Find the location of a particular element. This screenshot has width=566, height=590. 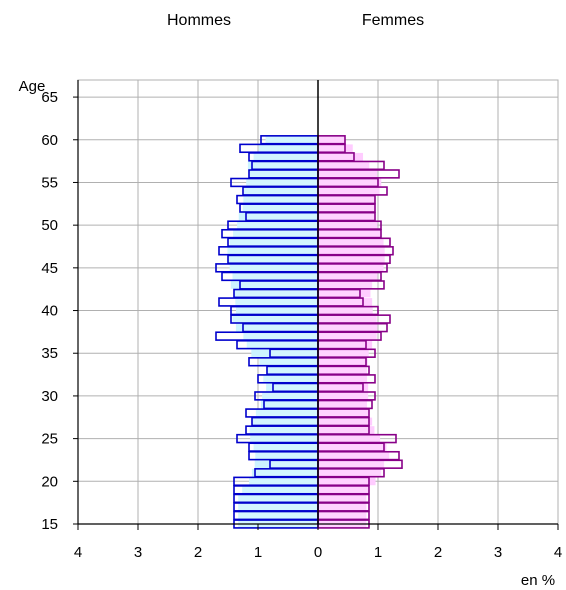

x-tick-label: 4 is located at coordinates (558, 552).